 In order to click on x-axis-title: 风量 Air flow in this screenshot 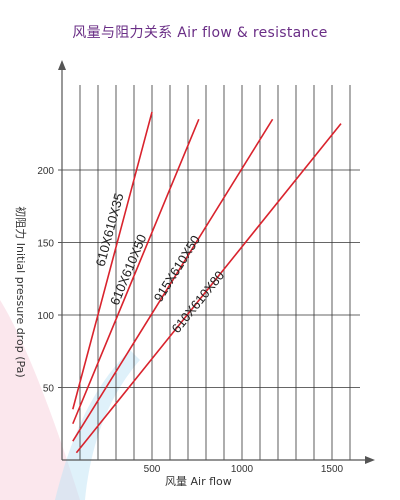, I will do `click(198, 481)`.